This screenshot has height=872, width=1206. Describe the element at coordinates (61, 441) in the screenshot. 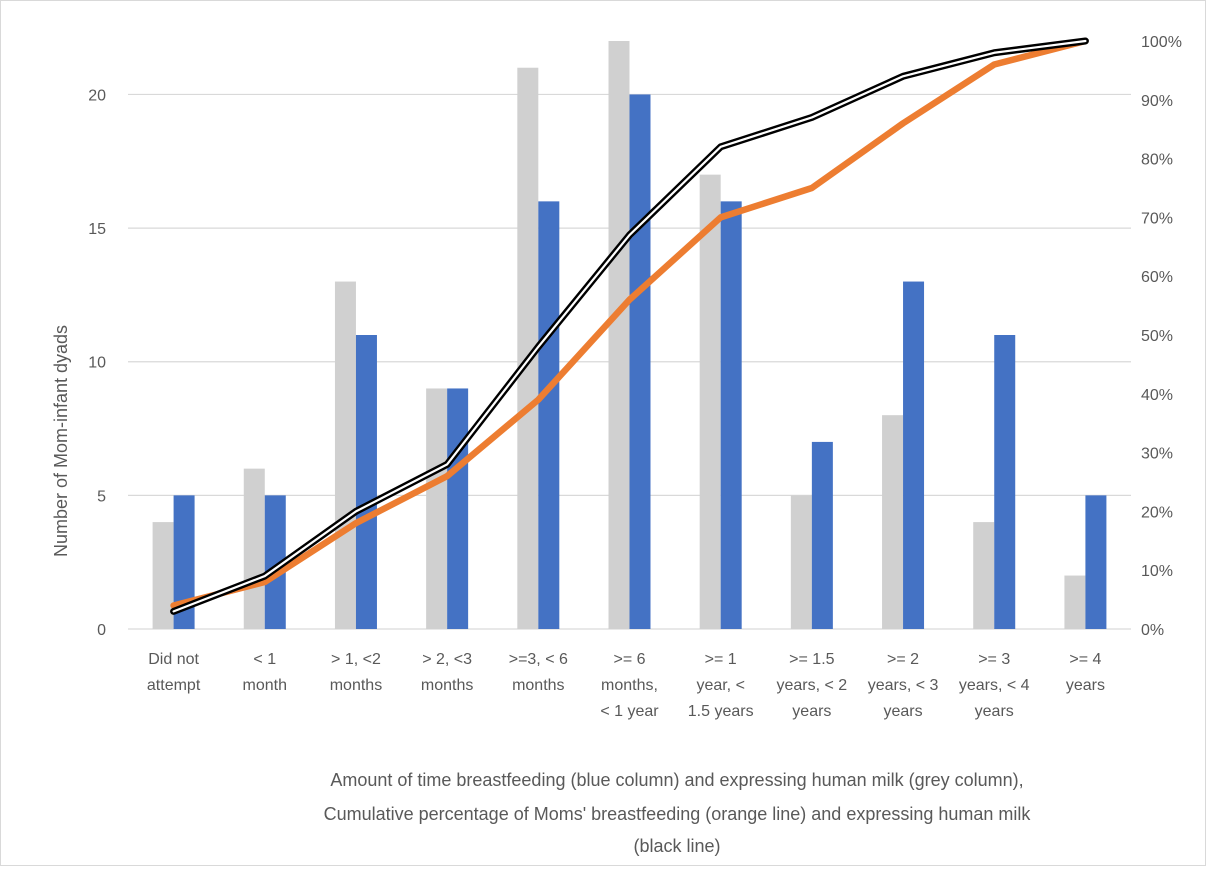

I see `y-axis-label: Number of Mom-infant dyads` at that location.